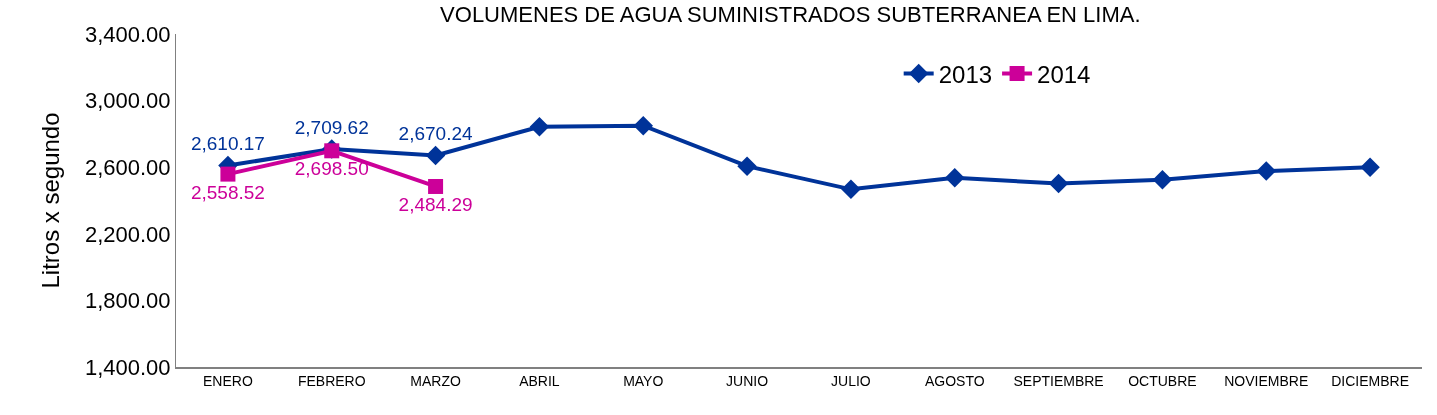 The width and height of the screenshot is (1437, 415). What do you see at coordinates (127, 367) in the screenshot?
I see `y-tick-label: 1,400.00` at bounding box center [127, 367].